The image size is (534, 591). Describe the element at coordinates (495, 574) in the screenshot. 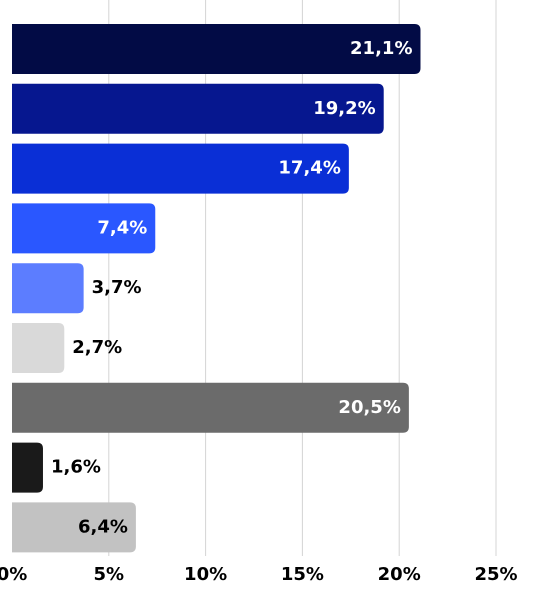

I see `x-tick-label: 25%` at that location.